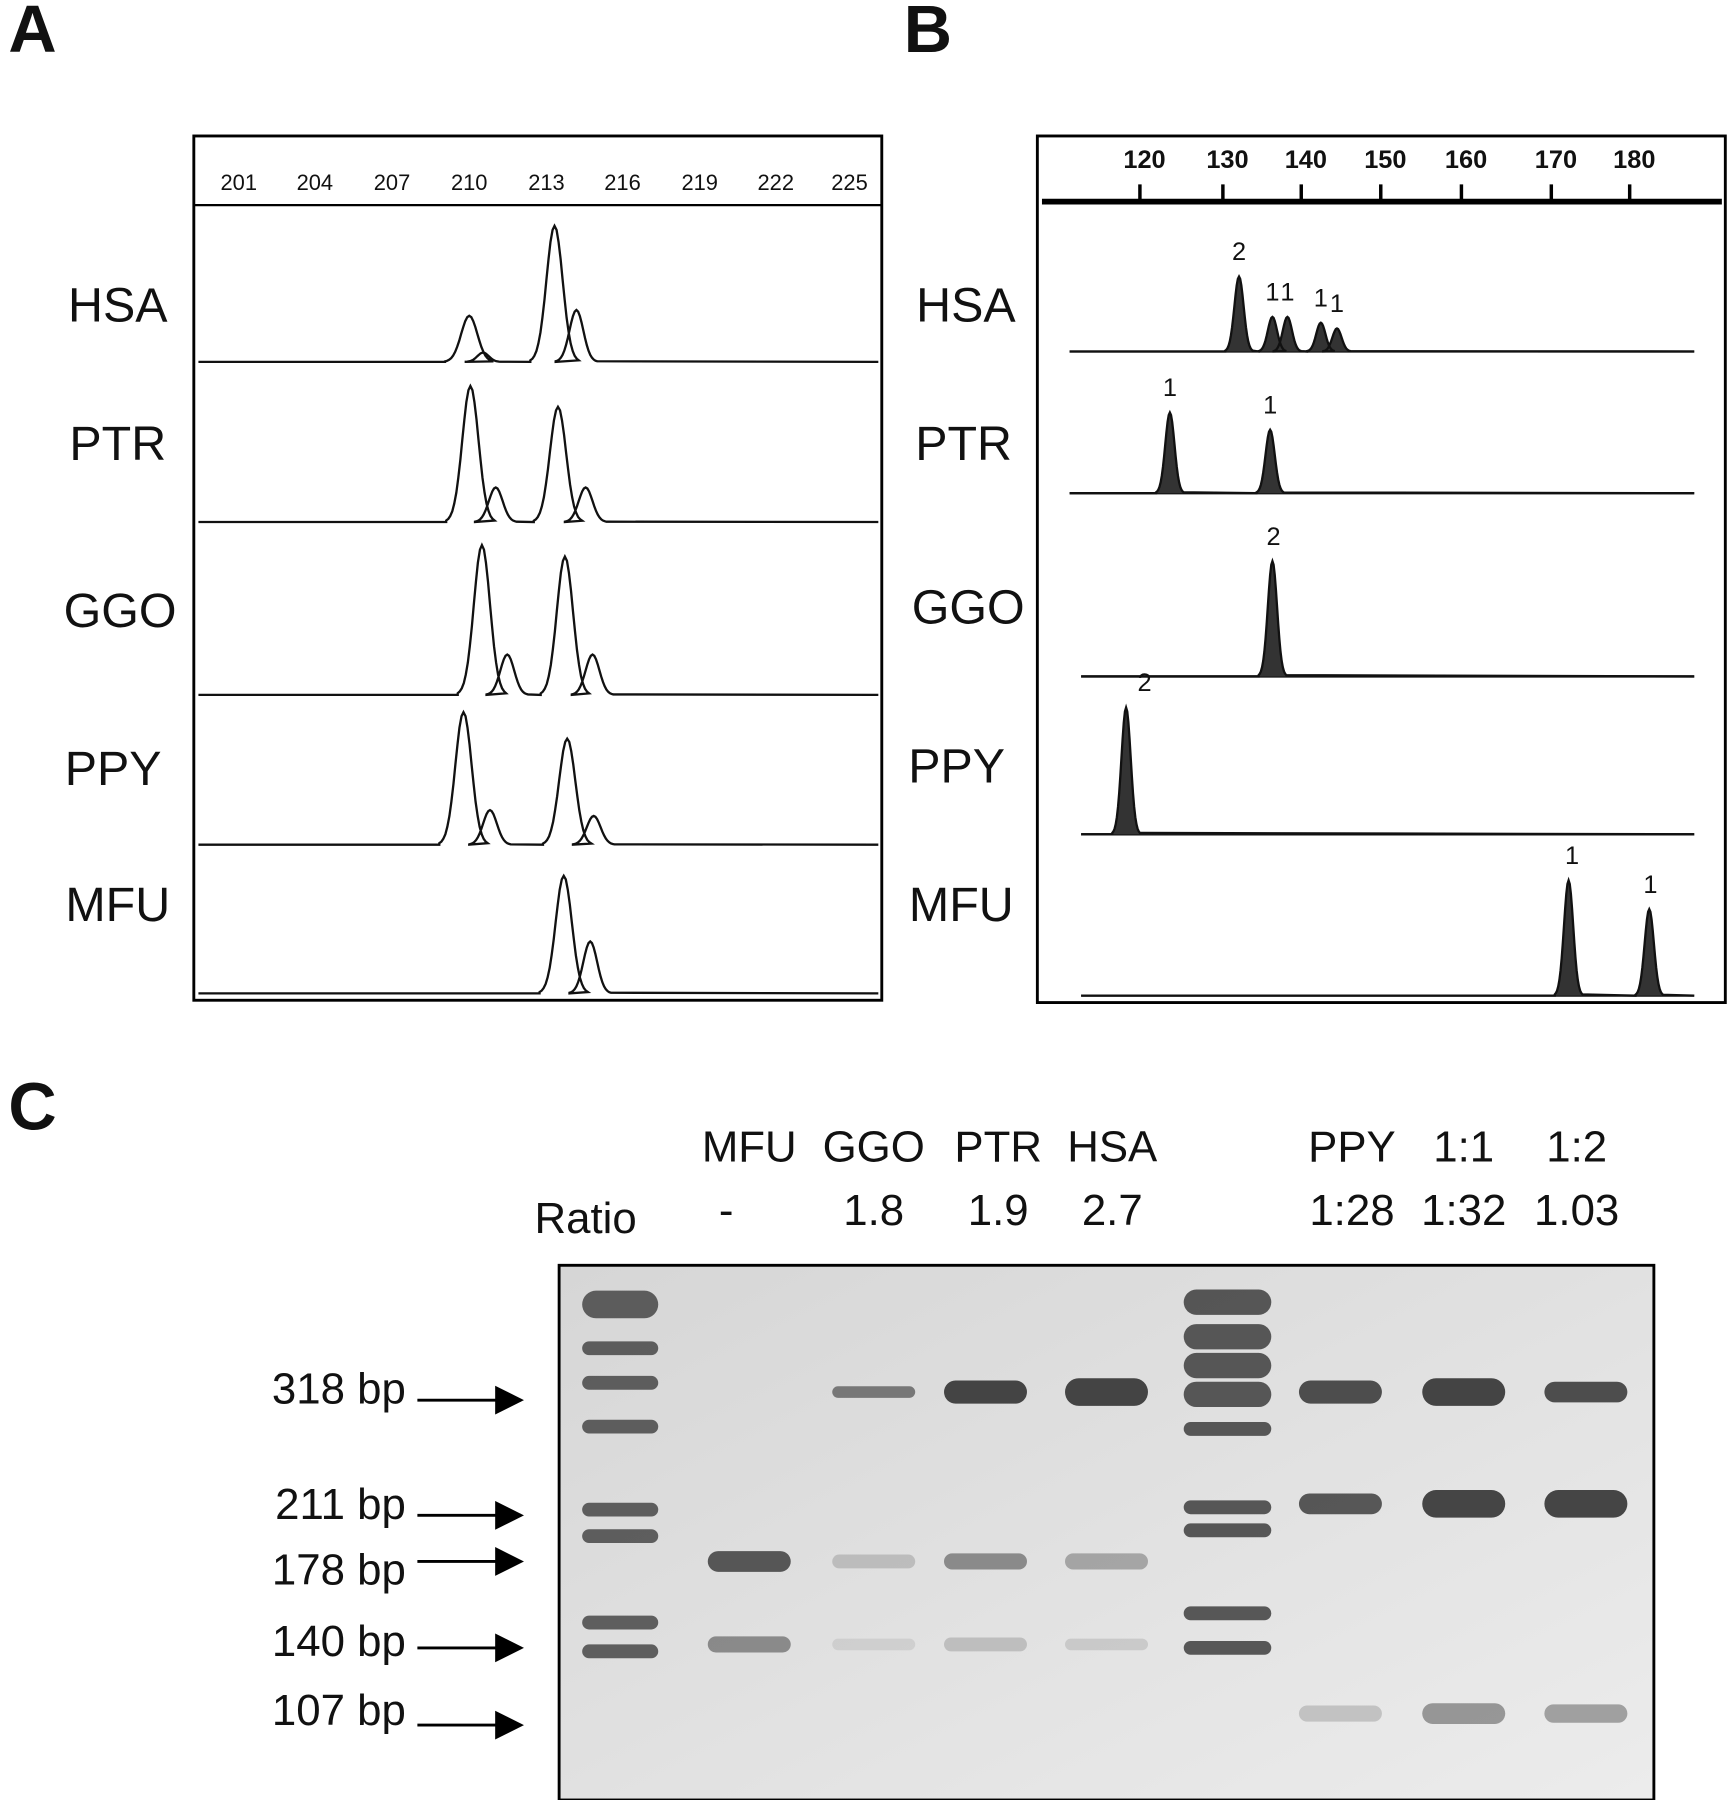 This screenshot has height=1800, width=1729. I want to click on ratio-value: 1:28, so click(1351, 1210).